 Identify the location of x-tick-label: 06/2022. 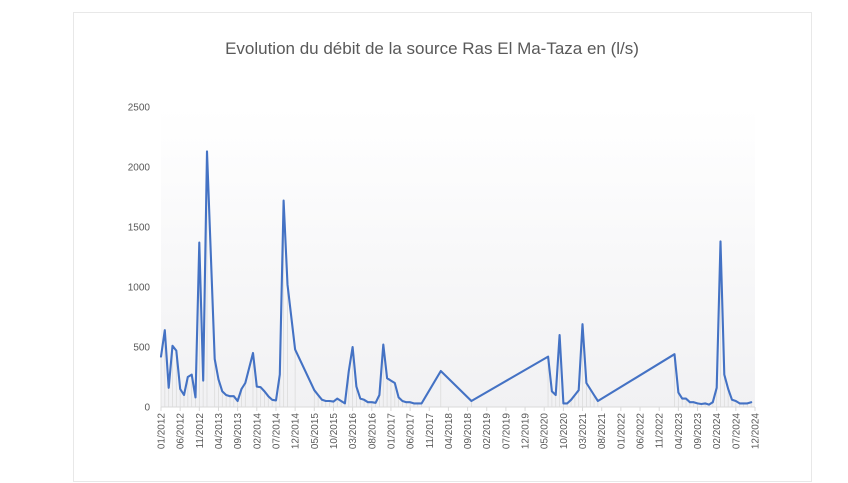
(641, 431).